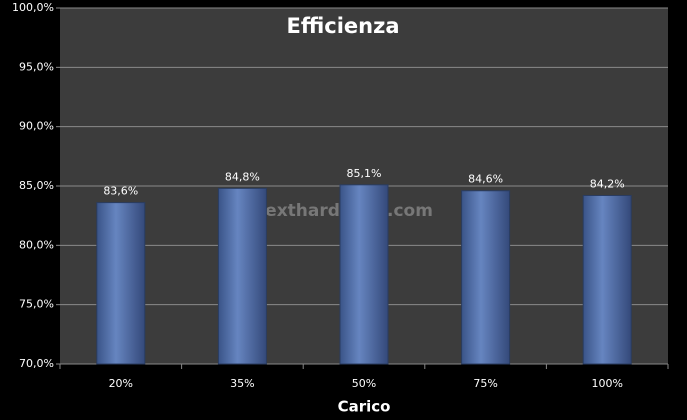 Image resolution: width=687 pixels, height=420 pixels. What do you see at coordinates (36, 66) in the screenshot?
I see `y-tick-label: 95,0%` at bounding box center [36, 66].